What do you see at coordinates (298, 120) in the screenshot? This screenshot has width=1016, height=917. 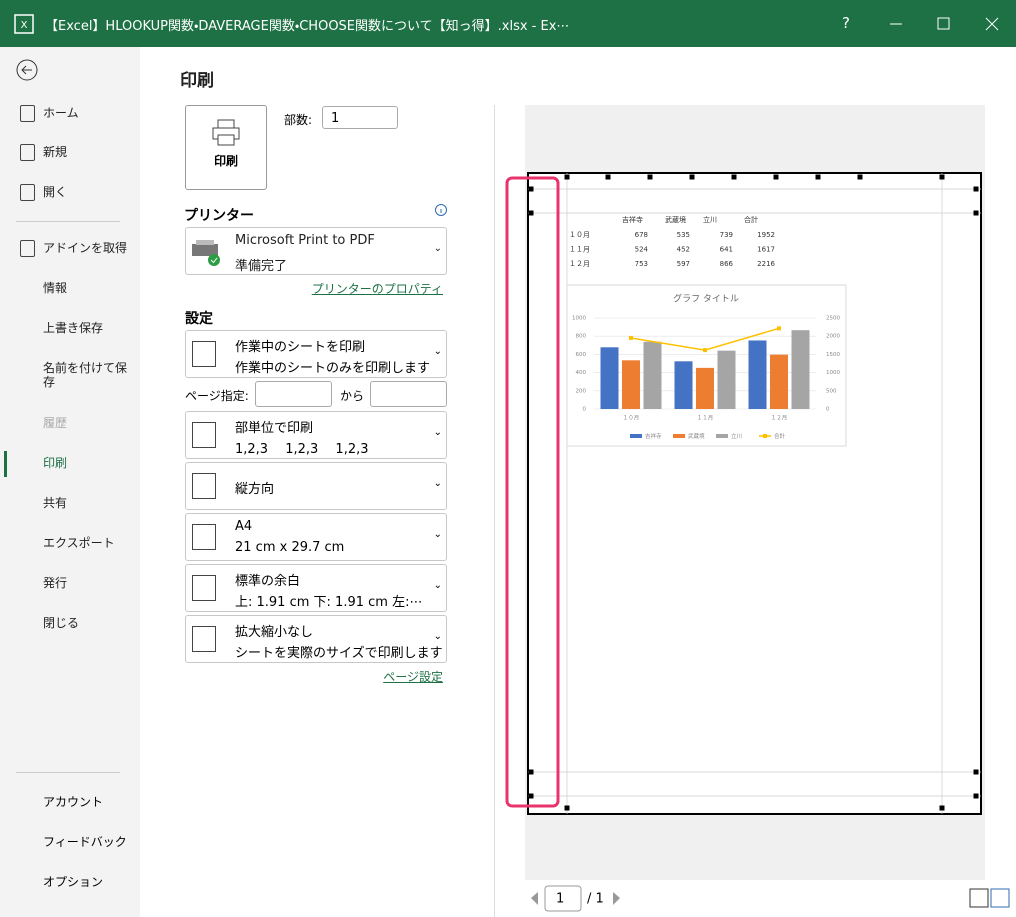 I see `copies-label: 部数:` at bounding box center [298, 120].